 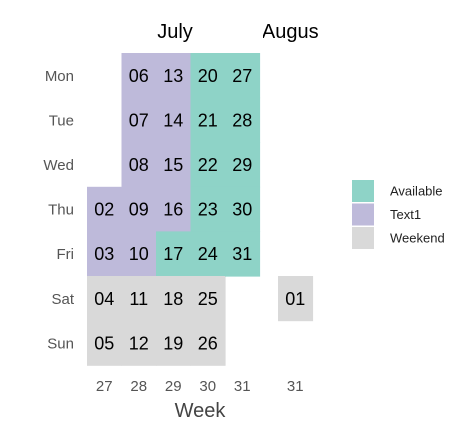 I want to click on day-cell-label: 30, so click(x=242, y=210).